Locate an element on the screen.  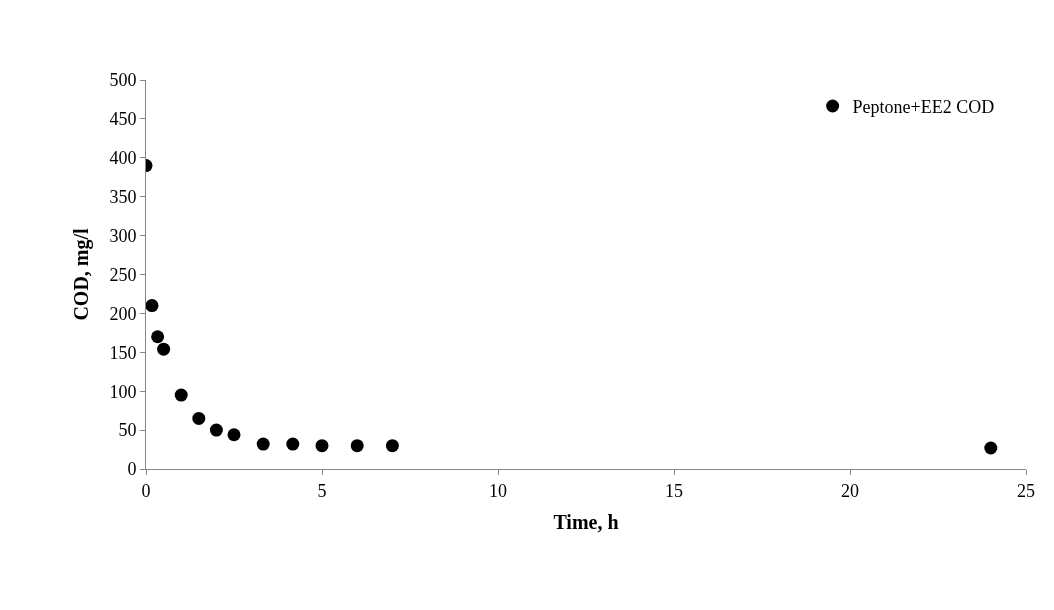
y-tick-label: 400 is located at coordinates (123, 158).